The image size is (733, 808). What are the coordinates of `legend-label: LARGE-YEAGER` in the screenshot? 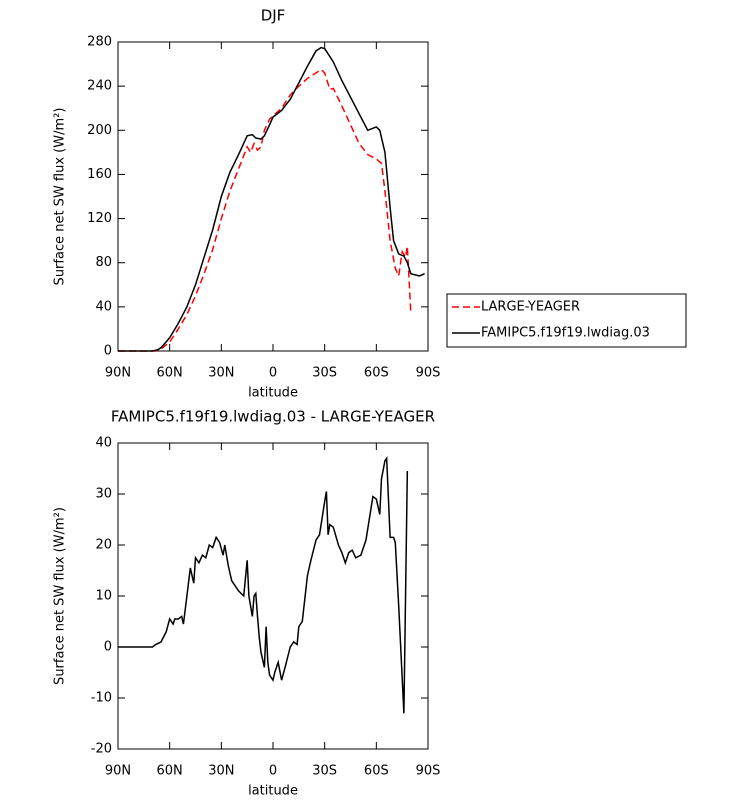 It's located at (530, 307).